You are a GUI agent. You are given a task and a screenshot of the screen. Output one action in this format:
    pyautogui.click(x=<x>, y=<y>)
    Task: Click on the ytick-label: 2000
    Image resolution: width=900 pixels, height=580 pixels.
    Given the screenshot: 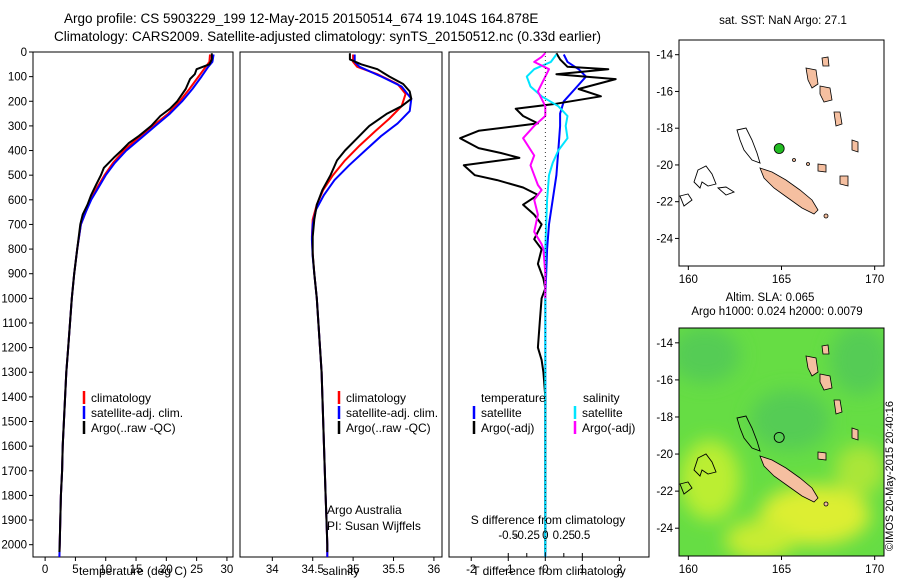 What is the action you would take?
    pyautogui.click(x=14, y=546)
    